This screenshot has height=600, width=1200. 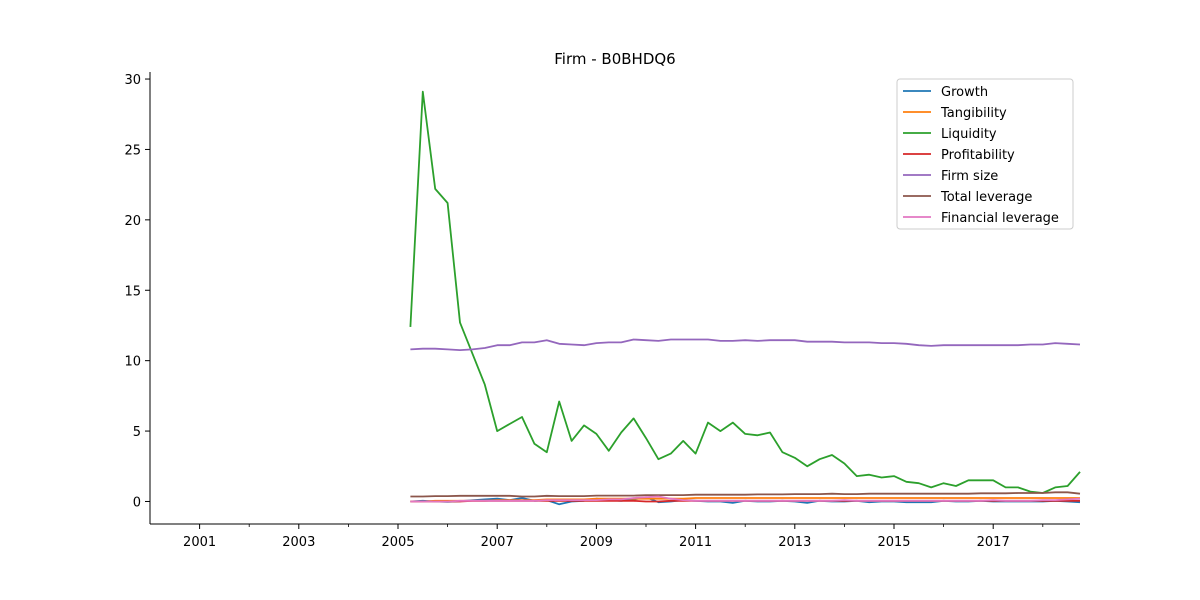 I want to click on legend-label: Firm size, so click(x=969, y=176).